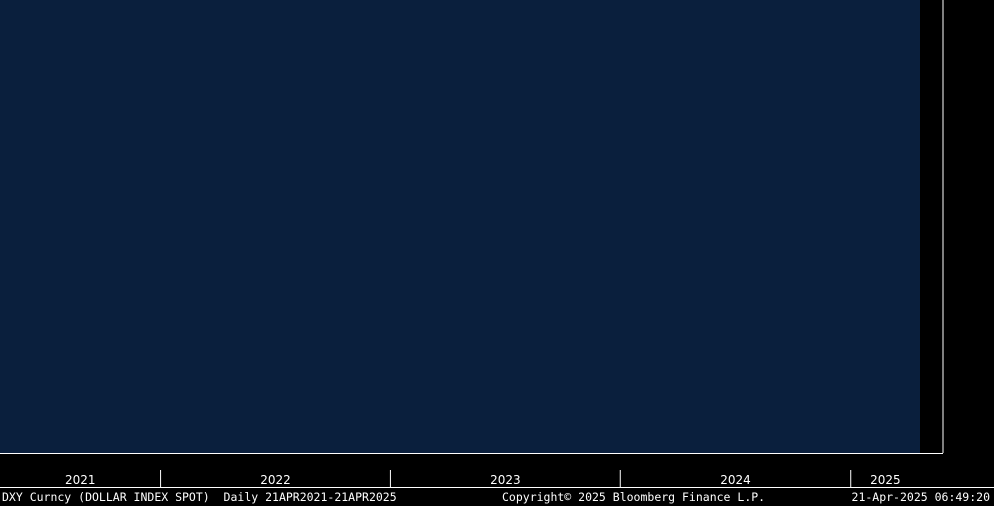  Describe the element at coordinates (275, 480) in the screenshot. I see `x-tick-label: 2022` at that location.